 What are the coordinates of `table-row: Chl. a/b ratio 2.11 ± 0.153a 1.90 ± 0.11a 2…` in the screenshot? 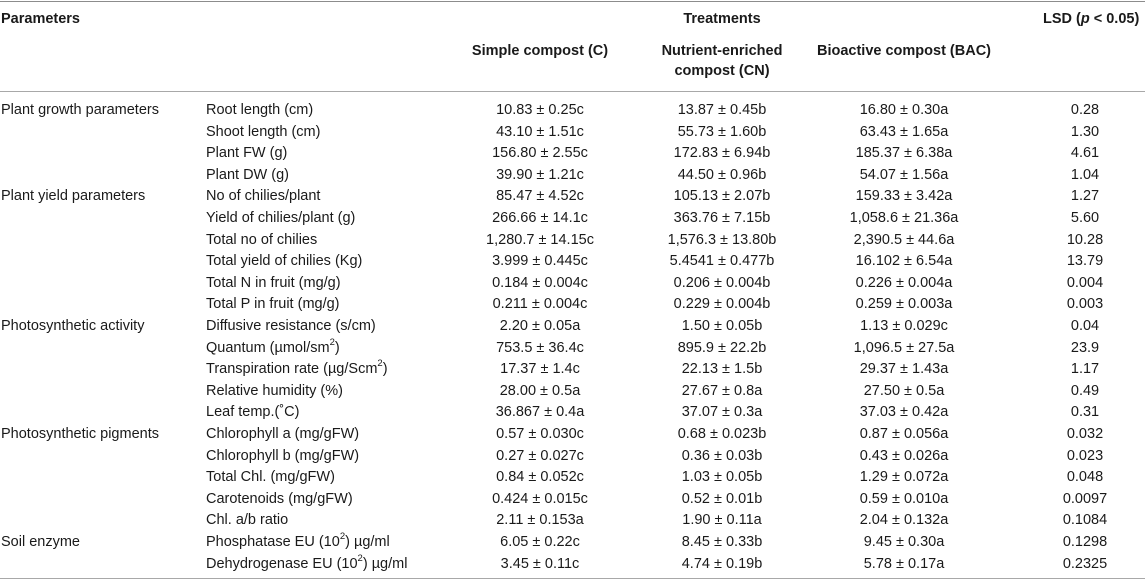 It's located at (572, 521).